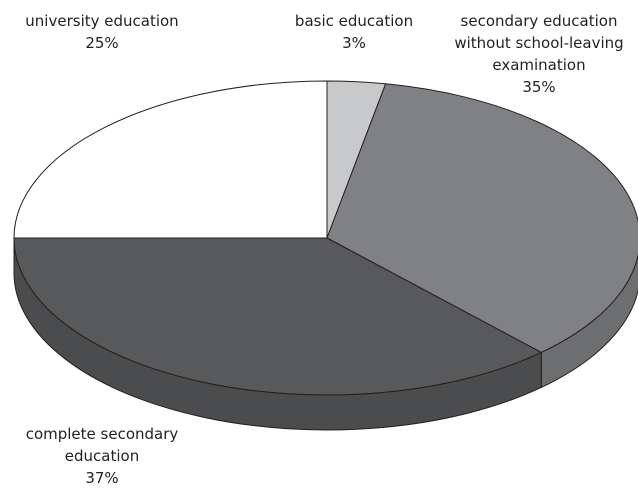 This screenshot has height=496, width=638. What do you see at coordinates (354, 21) in the screenshot?
I see `data-label-basic-education-line-1: basic education` at bounding box center [354, 21].